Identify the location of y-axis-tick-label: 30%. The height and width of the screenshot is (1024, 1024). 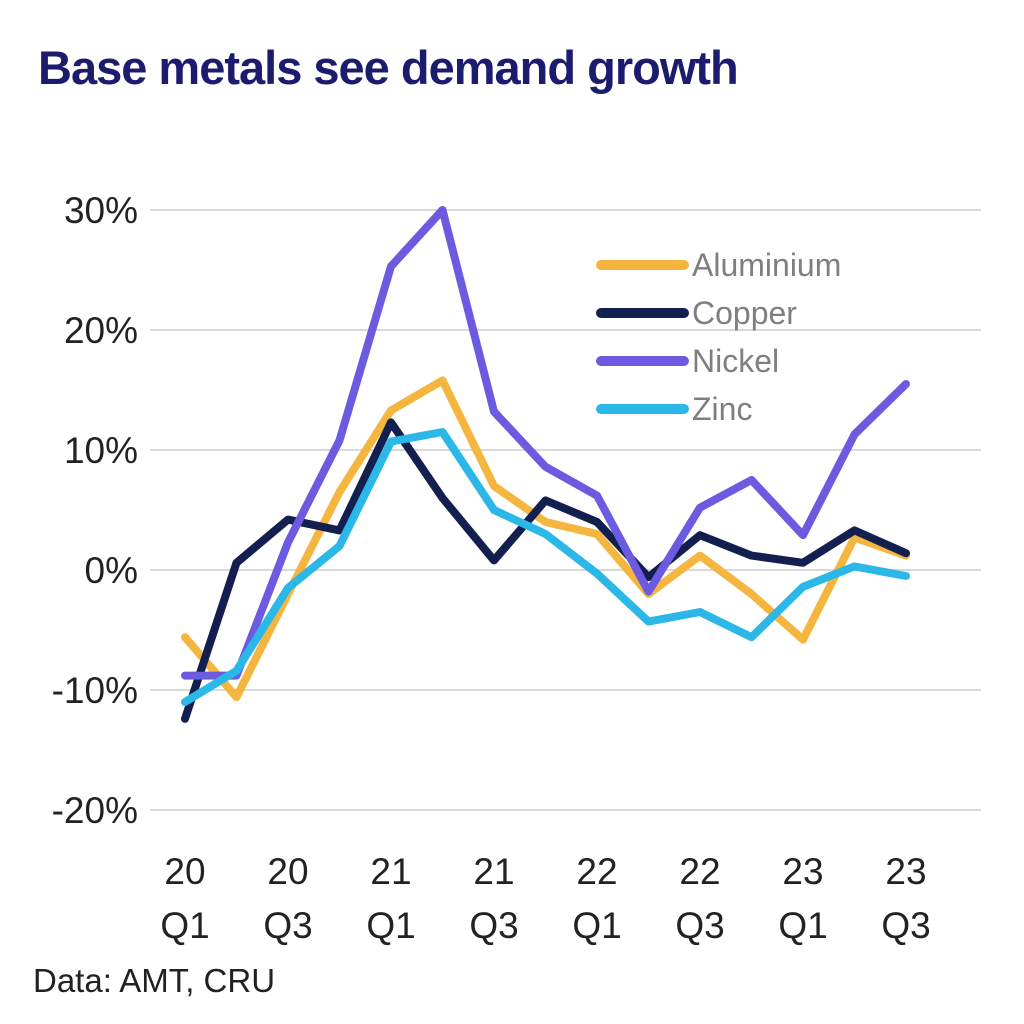
(101, 210).